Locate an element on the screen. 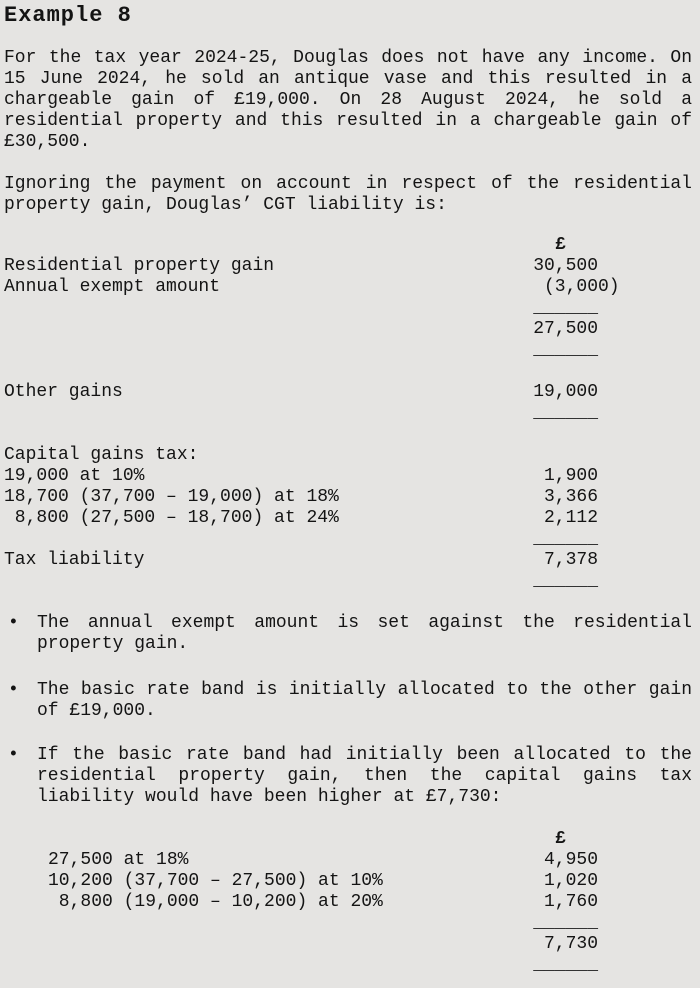 Image resolution: width=700 pixels, height=1000 pixels. row-amount: 1,020 is located at coordinates (570, 881).